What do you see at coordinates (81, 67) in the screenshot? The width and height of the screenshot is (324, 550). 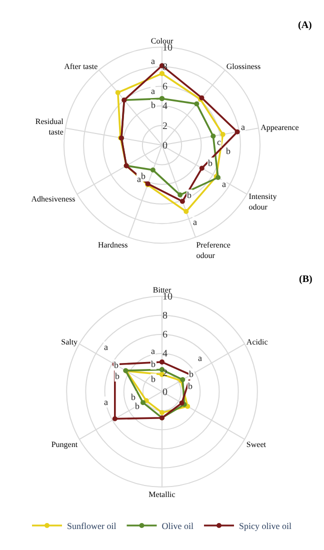 I see `spoke-label: After taste` at bounding box center [81, 67].